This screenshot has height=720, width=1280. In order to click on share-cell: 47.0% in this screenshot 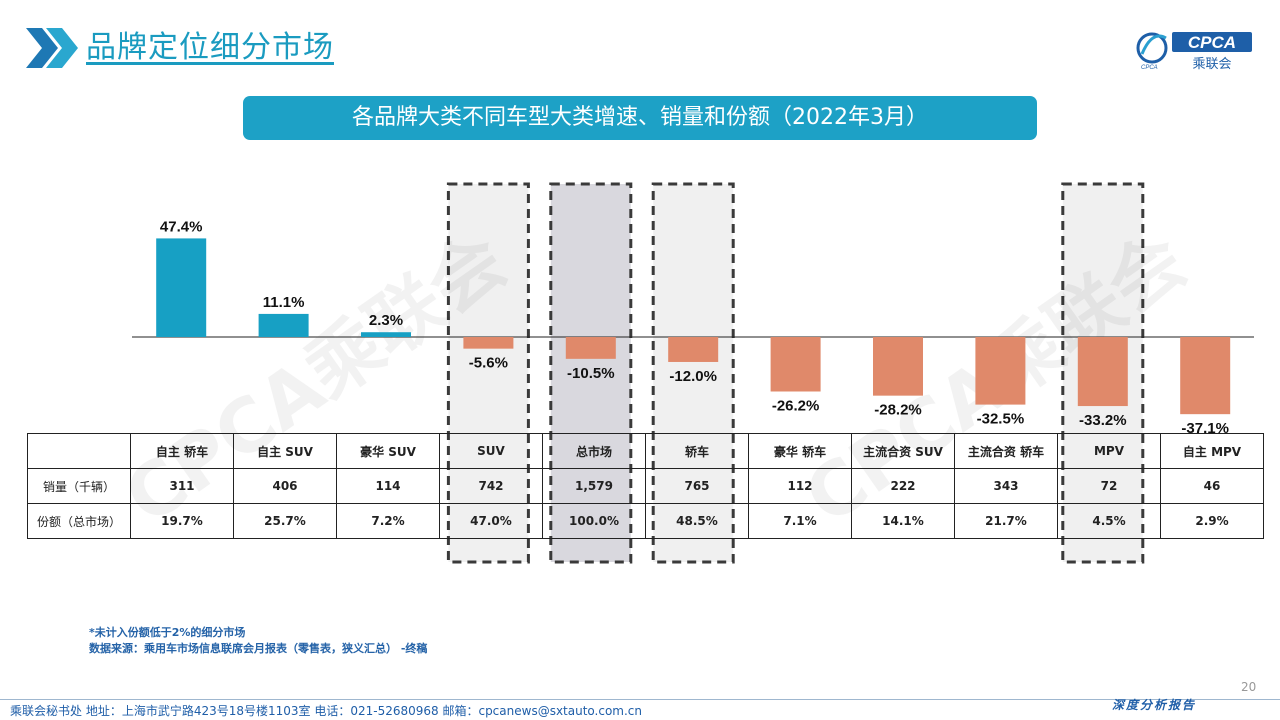, I will do `click(491, 521)`.